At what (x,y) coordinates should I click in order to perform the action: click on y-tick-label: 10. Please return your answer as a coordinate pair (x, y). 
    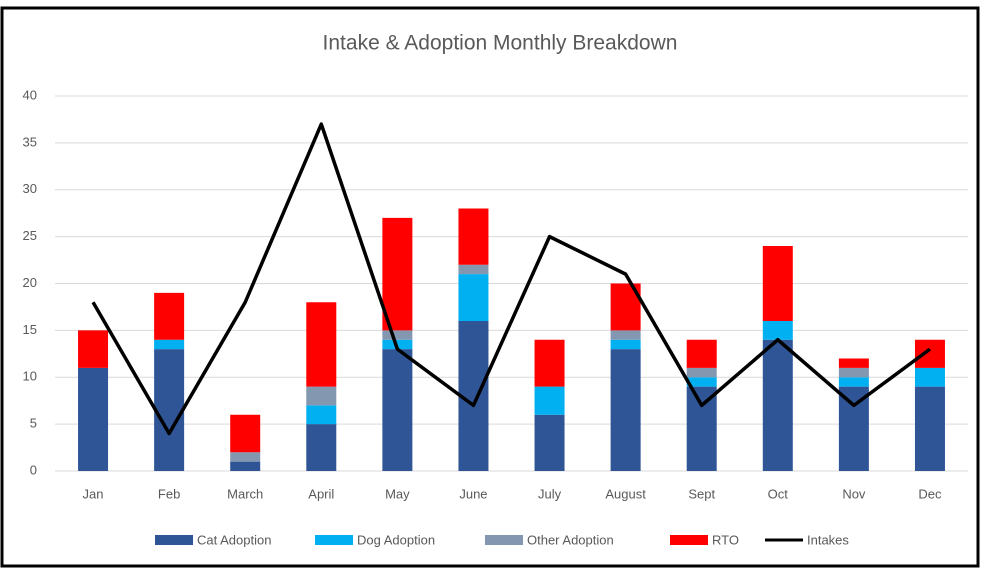
    Looking at the image, I should click on (30, 376).